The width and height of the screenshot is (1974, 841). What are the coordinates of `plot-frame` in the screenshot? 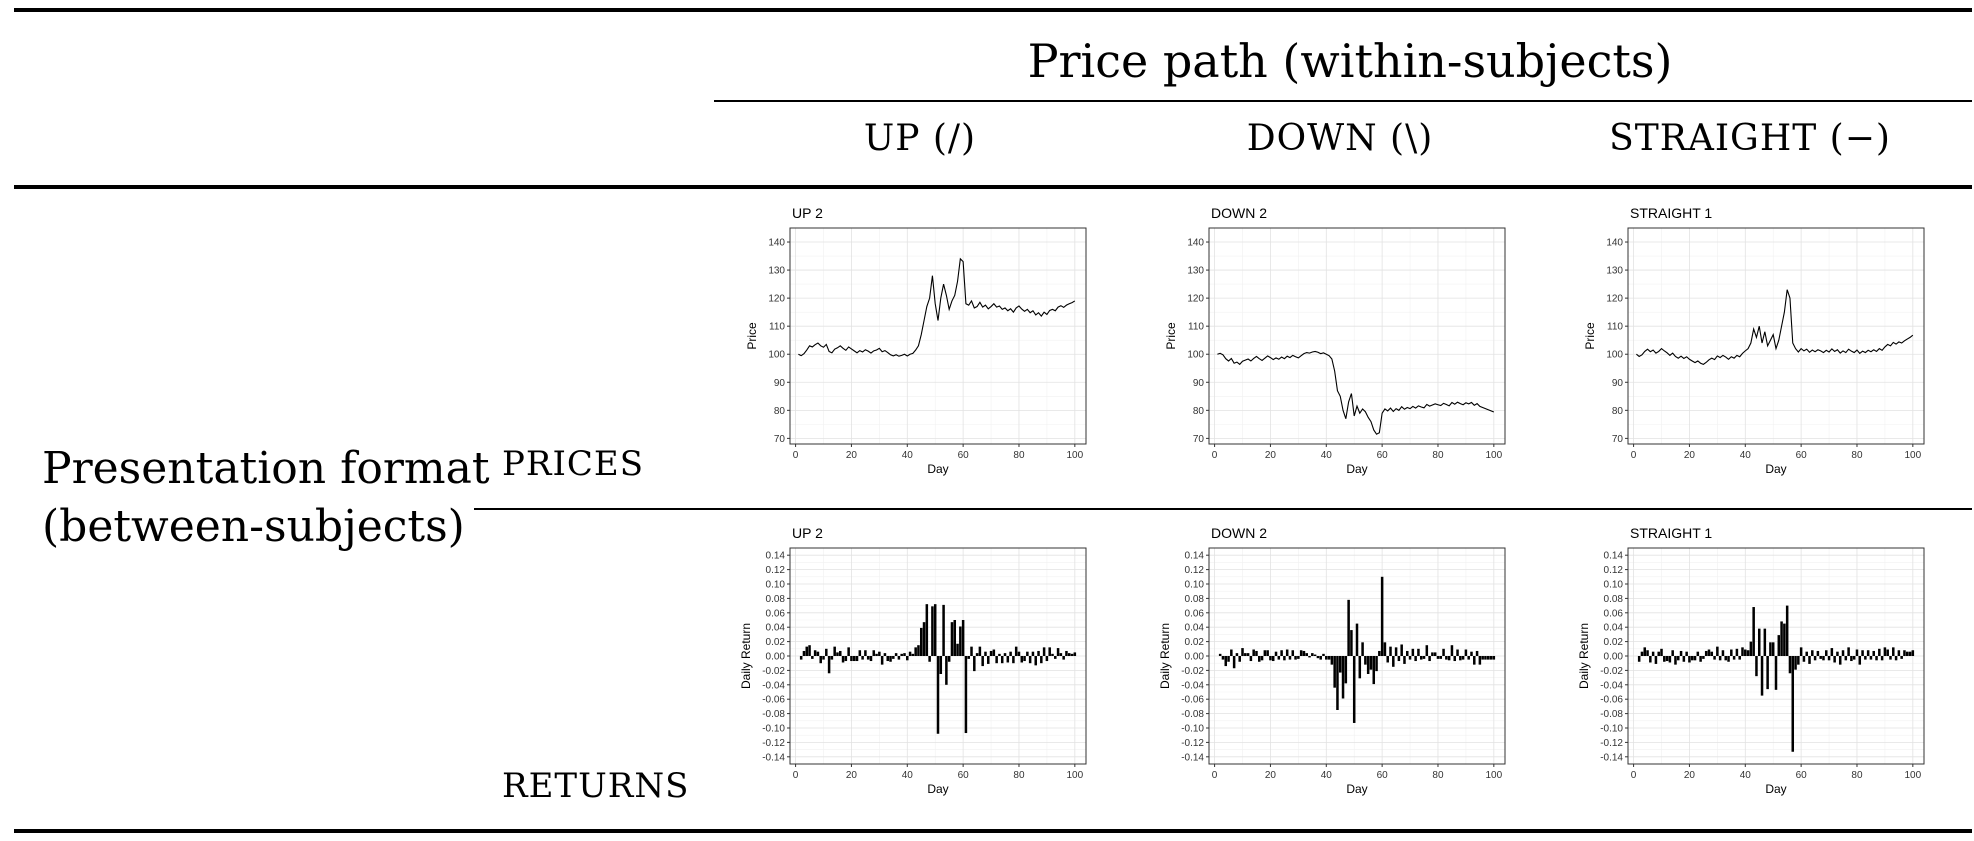 It's located at (1776, 336).